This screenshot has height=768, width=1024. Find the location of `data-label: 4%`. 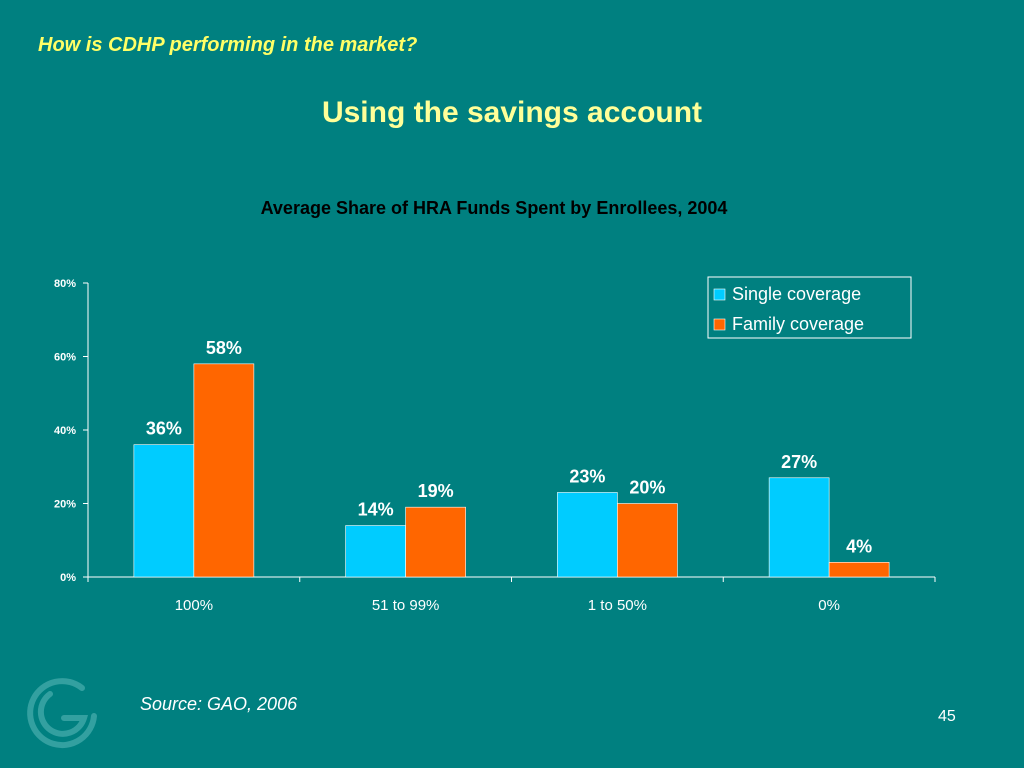

data-label: 4% is located at coordinates (859, 546).